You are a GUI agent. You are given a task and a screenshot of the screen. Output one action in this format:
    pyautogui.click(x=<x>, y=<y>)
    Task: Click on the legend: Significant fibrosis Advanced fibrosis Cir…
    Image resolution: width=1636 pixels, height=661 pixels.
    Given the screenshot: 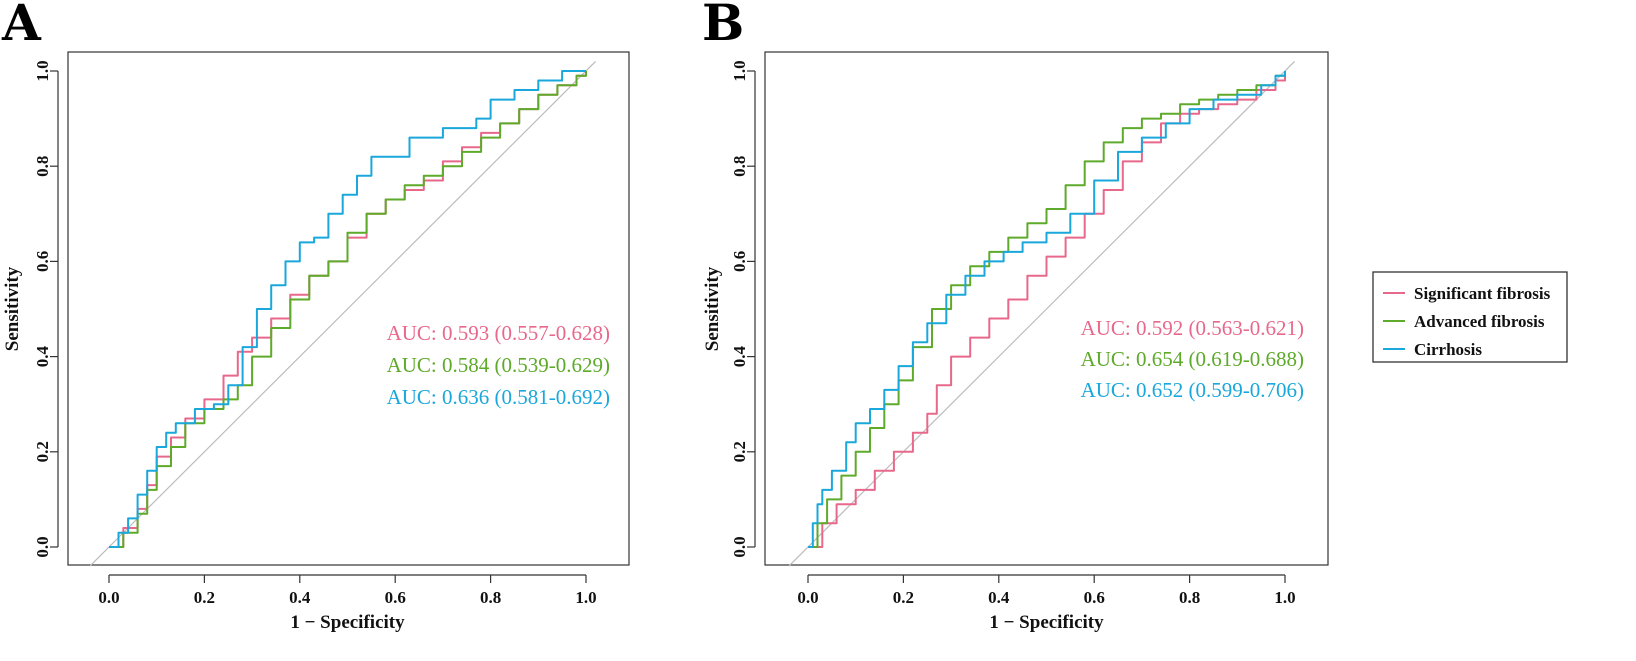 What is the action you would take?
    pyautogui.click(x=1470, y=317)
    